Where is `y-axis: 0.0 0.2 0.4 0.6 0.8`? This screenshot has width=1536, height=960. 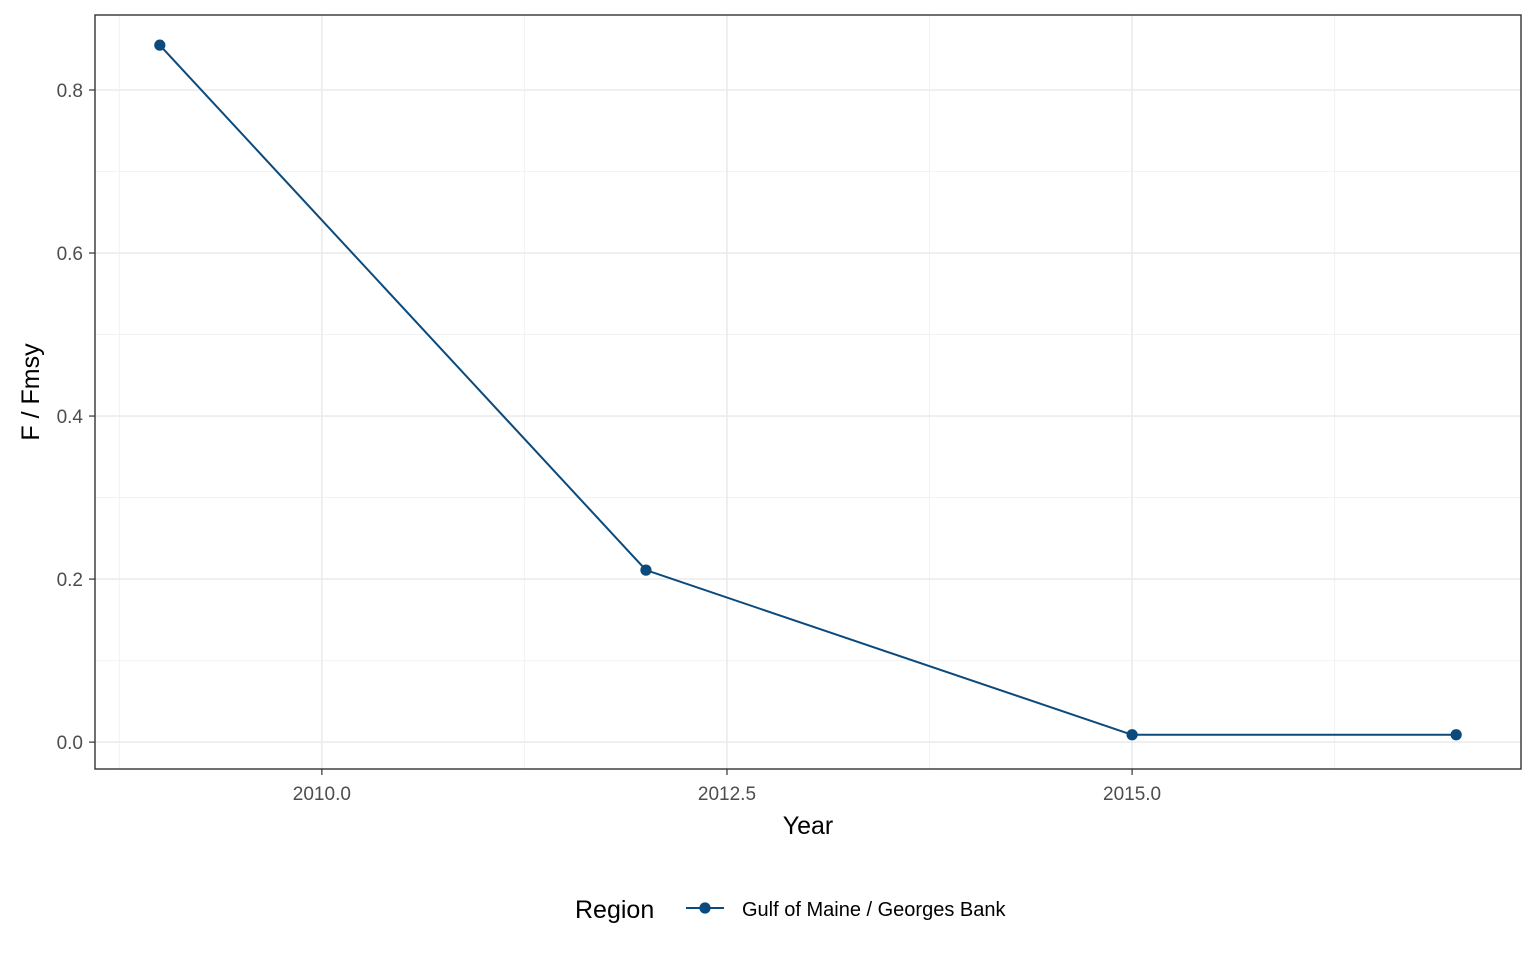 y-axis: 0.0 0.2 0.4 0.6 0.8 is located at coordinates (76, 417).